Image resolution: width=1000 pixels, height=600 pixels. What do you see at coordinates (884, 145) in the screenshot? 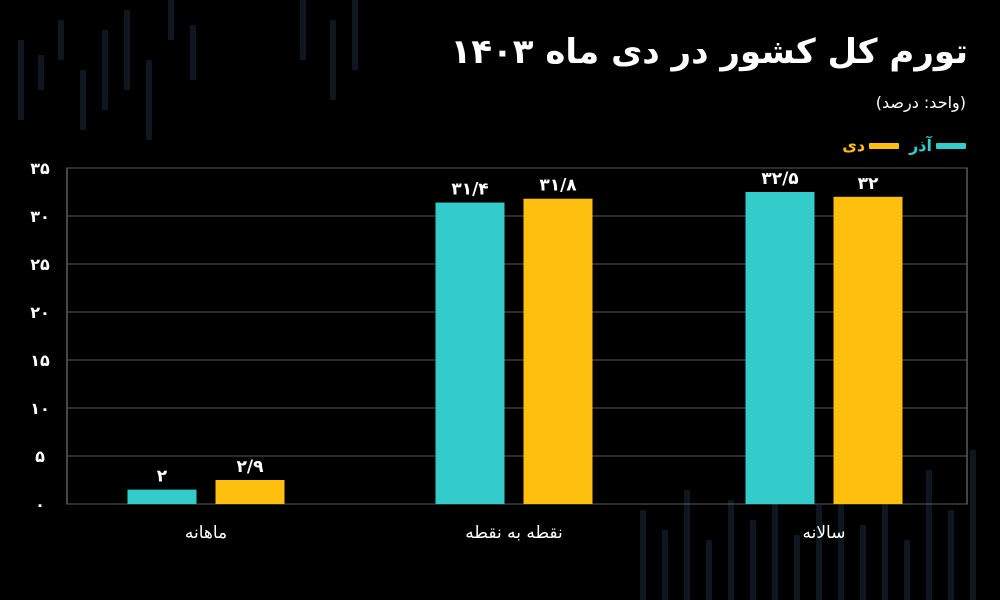
I see `legend-swatch-dey` at bounding box center [884, 145].